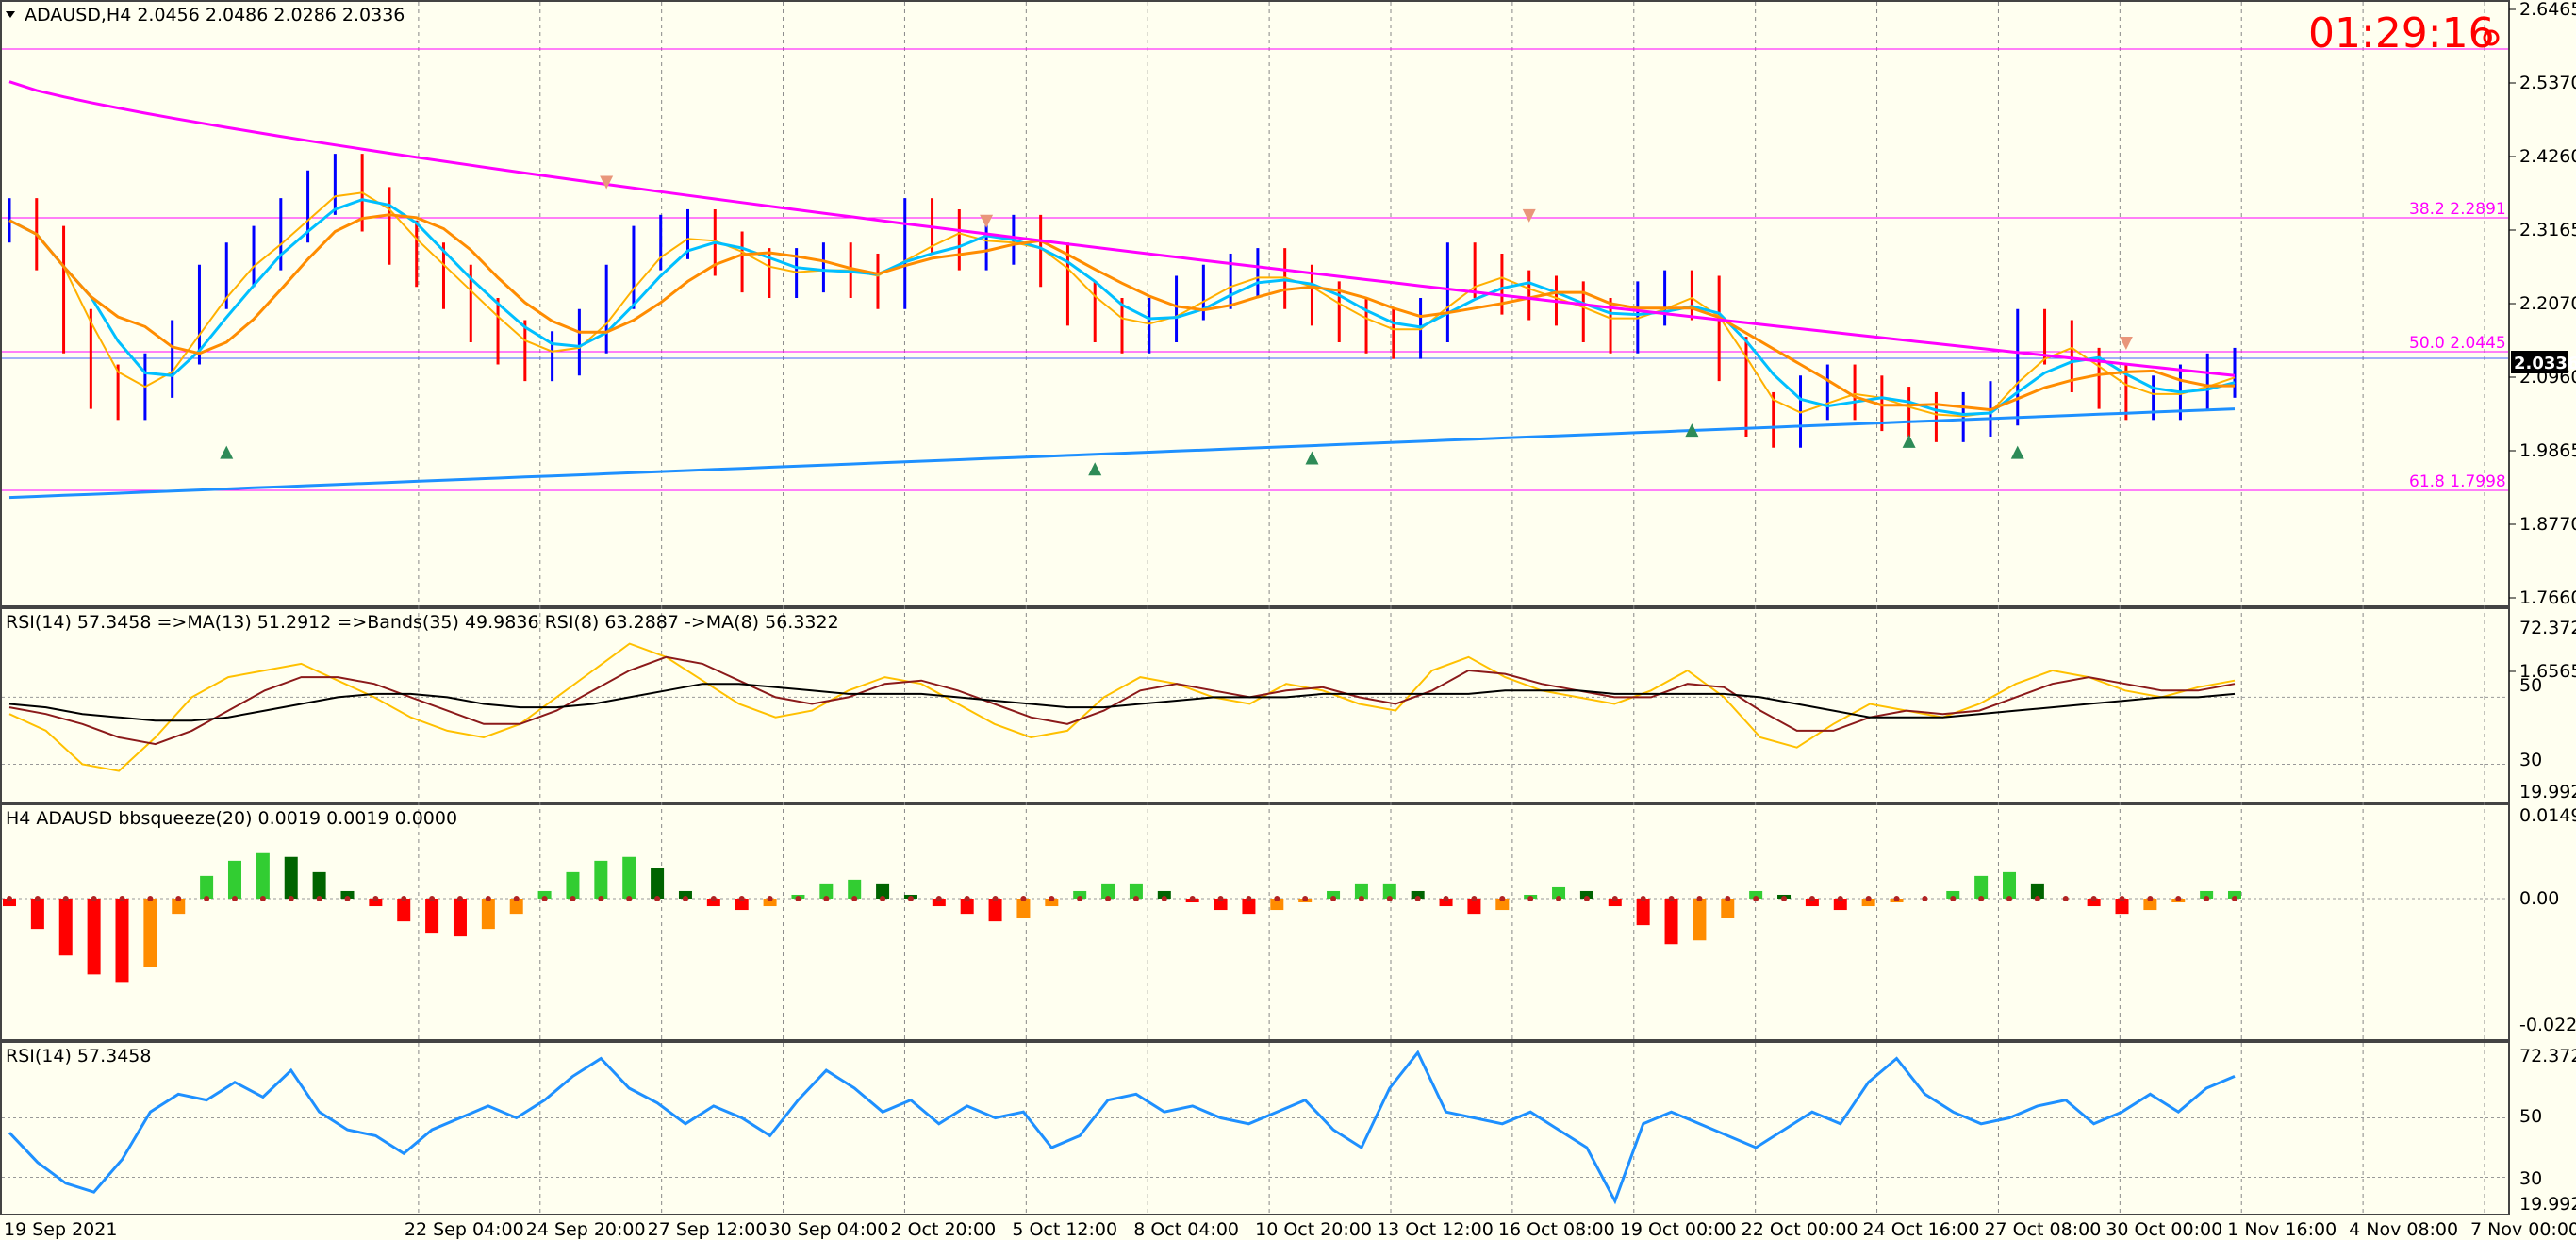  I want to click on time-tick-label: 19 Oct 00:00, so click(1678, 1229).